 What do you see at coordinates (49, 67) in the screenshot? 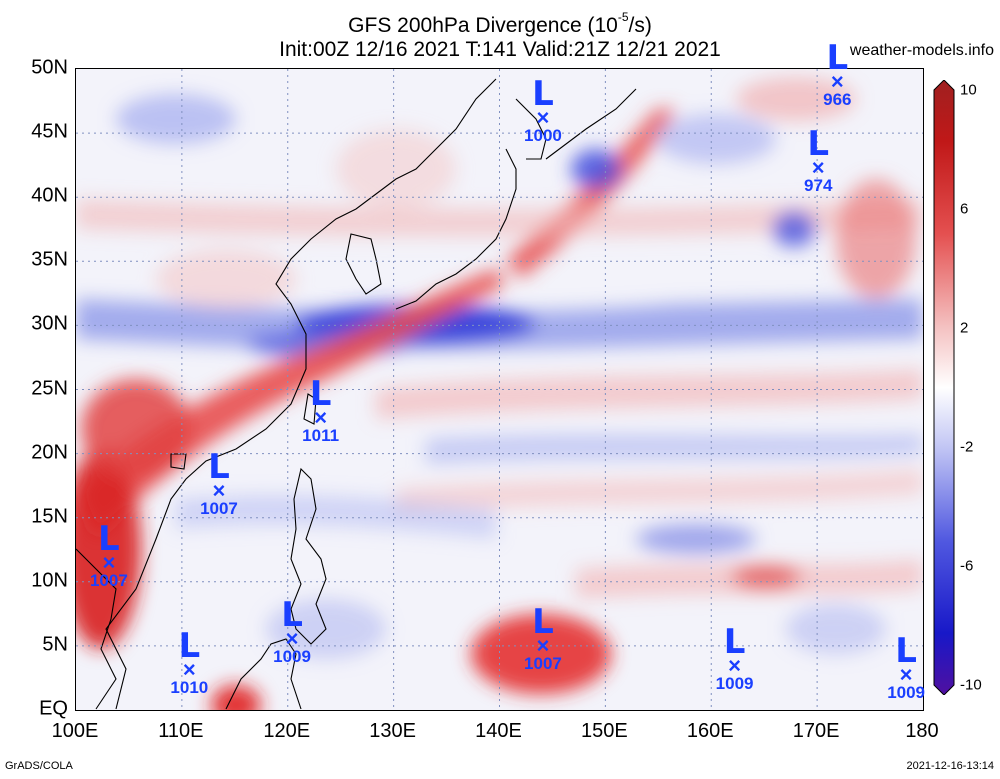
I see `lat-tick-label: 50N` at bounding box center [49, 67].